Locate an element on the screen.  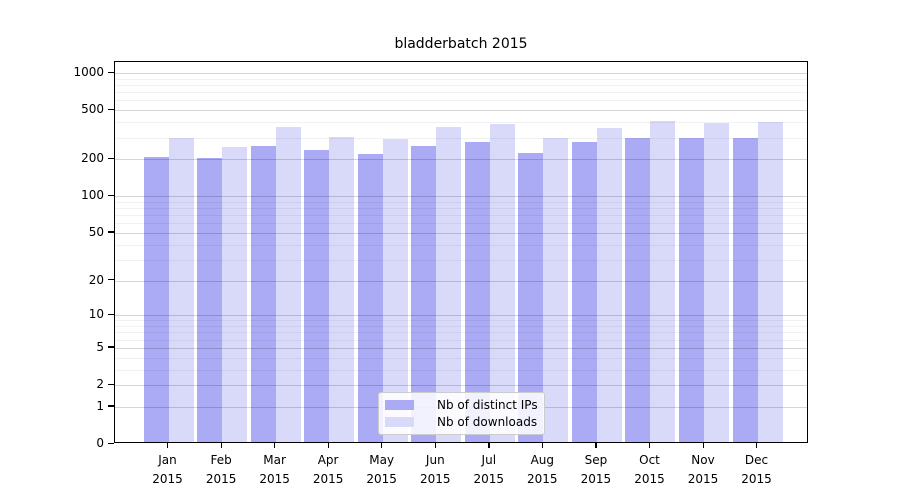
bar-distinct-ips-dec is located at coordinates (745, 289).